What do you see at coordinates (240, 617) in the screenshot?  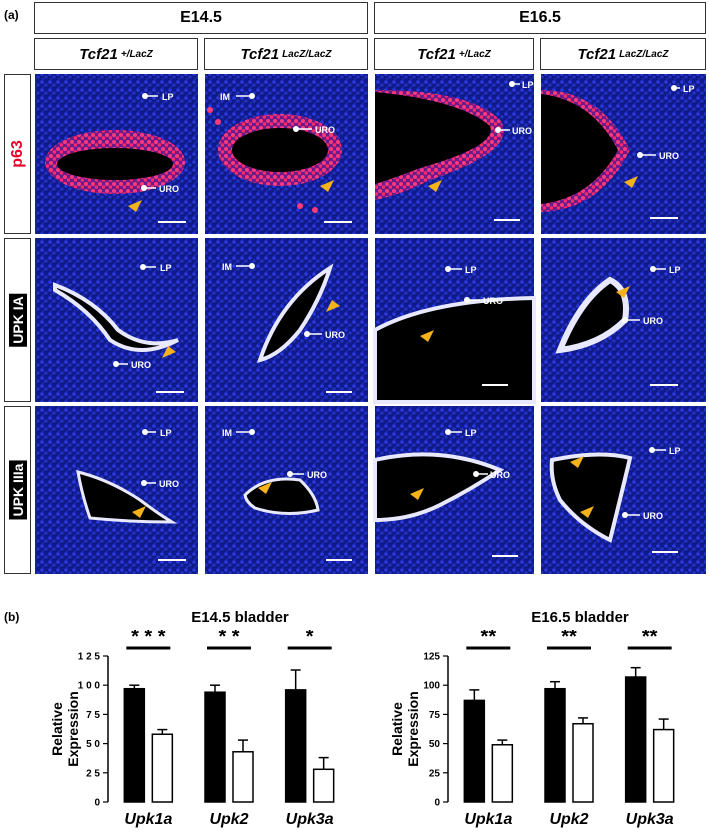 I see `chart-title-e14: E14.5 bladder` at bounding box center [240, 617].